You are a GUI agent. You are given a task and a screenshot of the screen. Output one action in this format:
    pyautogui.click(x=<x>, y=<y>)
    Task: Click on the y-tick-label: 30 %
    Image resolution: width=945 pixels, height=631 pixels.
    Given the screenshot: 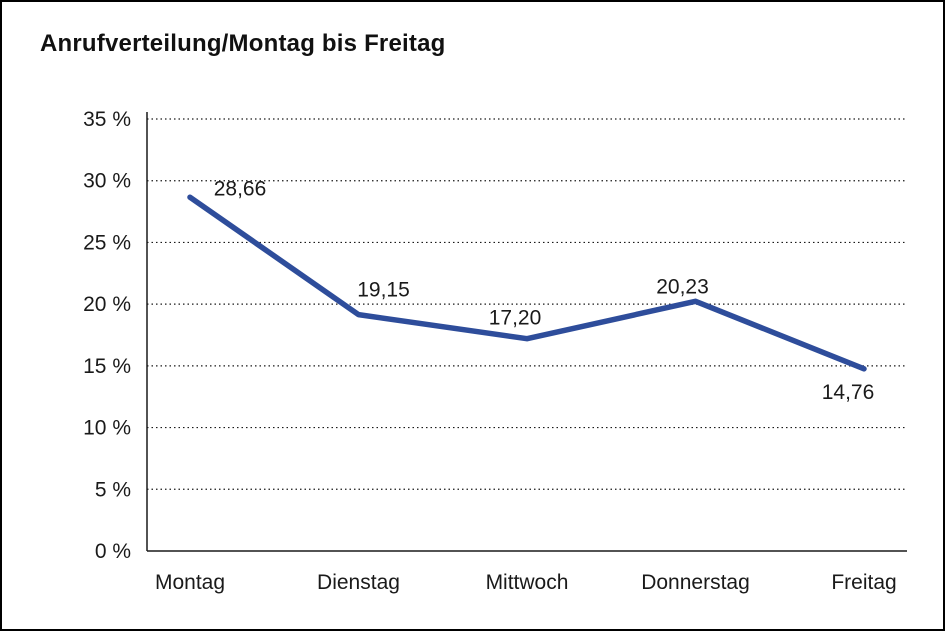 What is the action you would take?
    pyautogui.click(x=107, y=181)
    